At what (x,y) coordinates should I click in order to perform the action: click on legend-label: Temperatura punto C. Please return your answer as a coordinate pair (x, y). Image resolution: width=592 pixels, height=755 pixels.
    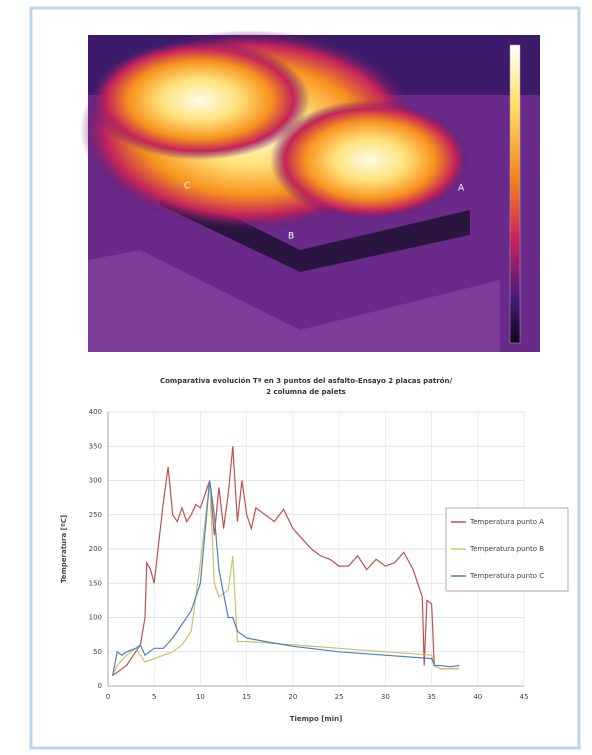
    Looking at the image, I should click on (506, 576).